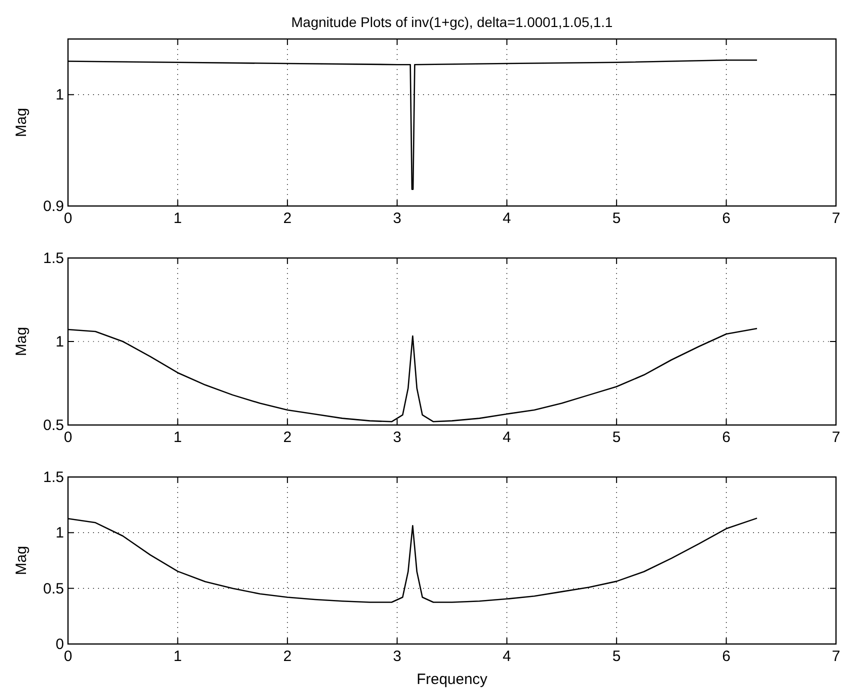  Describe the element at coordinates (452, 22) in the screenshot. I see `chart-title: Magnitude Plots of inv(1+gc), delta=1.0001,1.05,1.1` at that location.